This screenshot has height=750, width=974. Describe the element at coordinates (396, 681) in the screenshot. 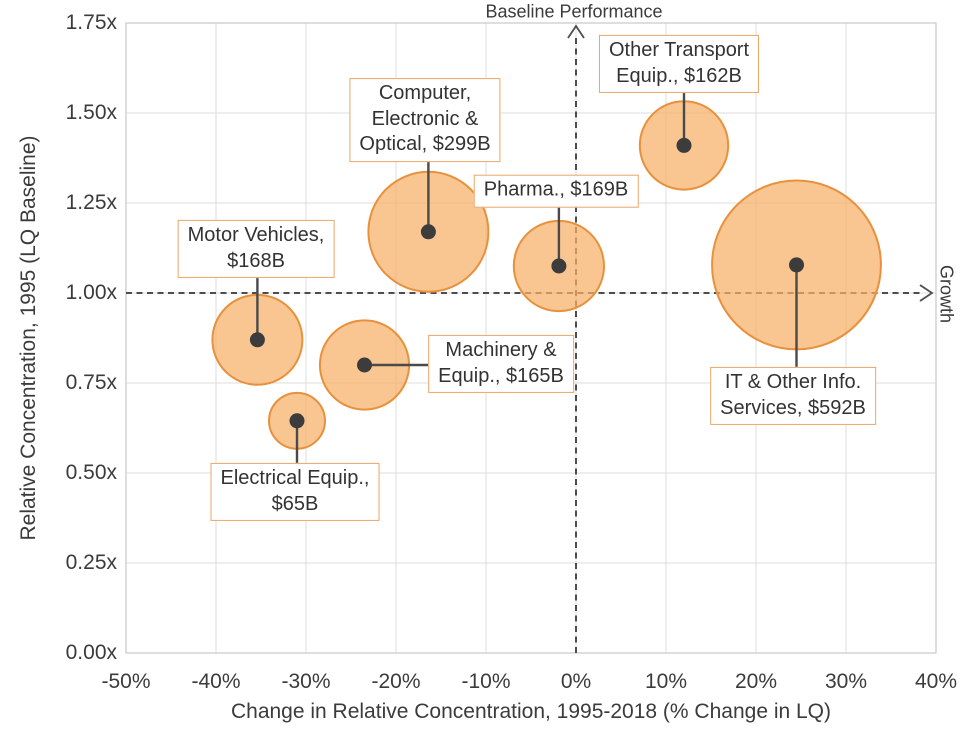

I see `x-tick--20%: -20%` at that location.